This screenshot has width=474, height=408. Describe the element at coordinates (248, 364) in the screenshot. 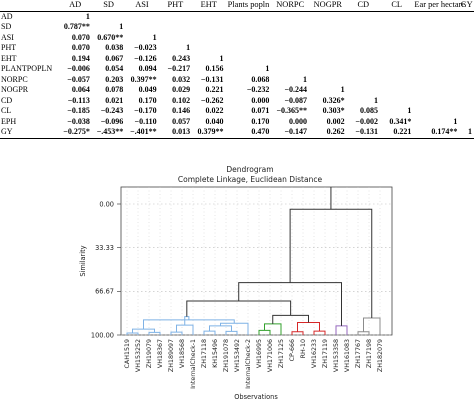

I see `leaf-label: InternalCheck-2` at that location.